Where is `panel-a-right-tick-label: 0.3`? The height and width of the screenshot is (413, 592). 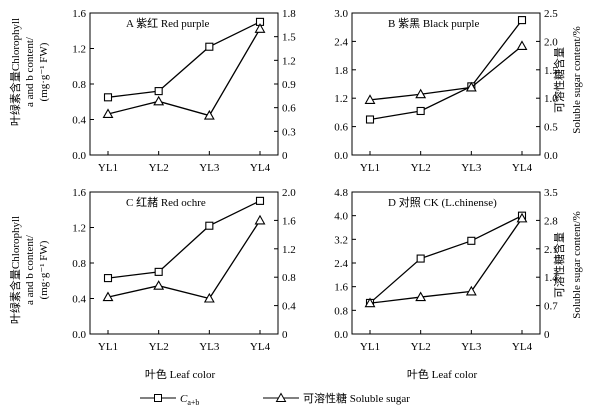 panel-a-right-tick-label: 0.3 is located at coordinates (289, 132).